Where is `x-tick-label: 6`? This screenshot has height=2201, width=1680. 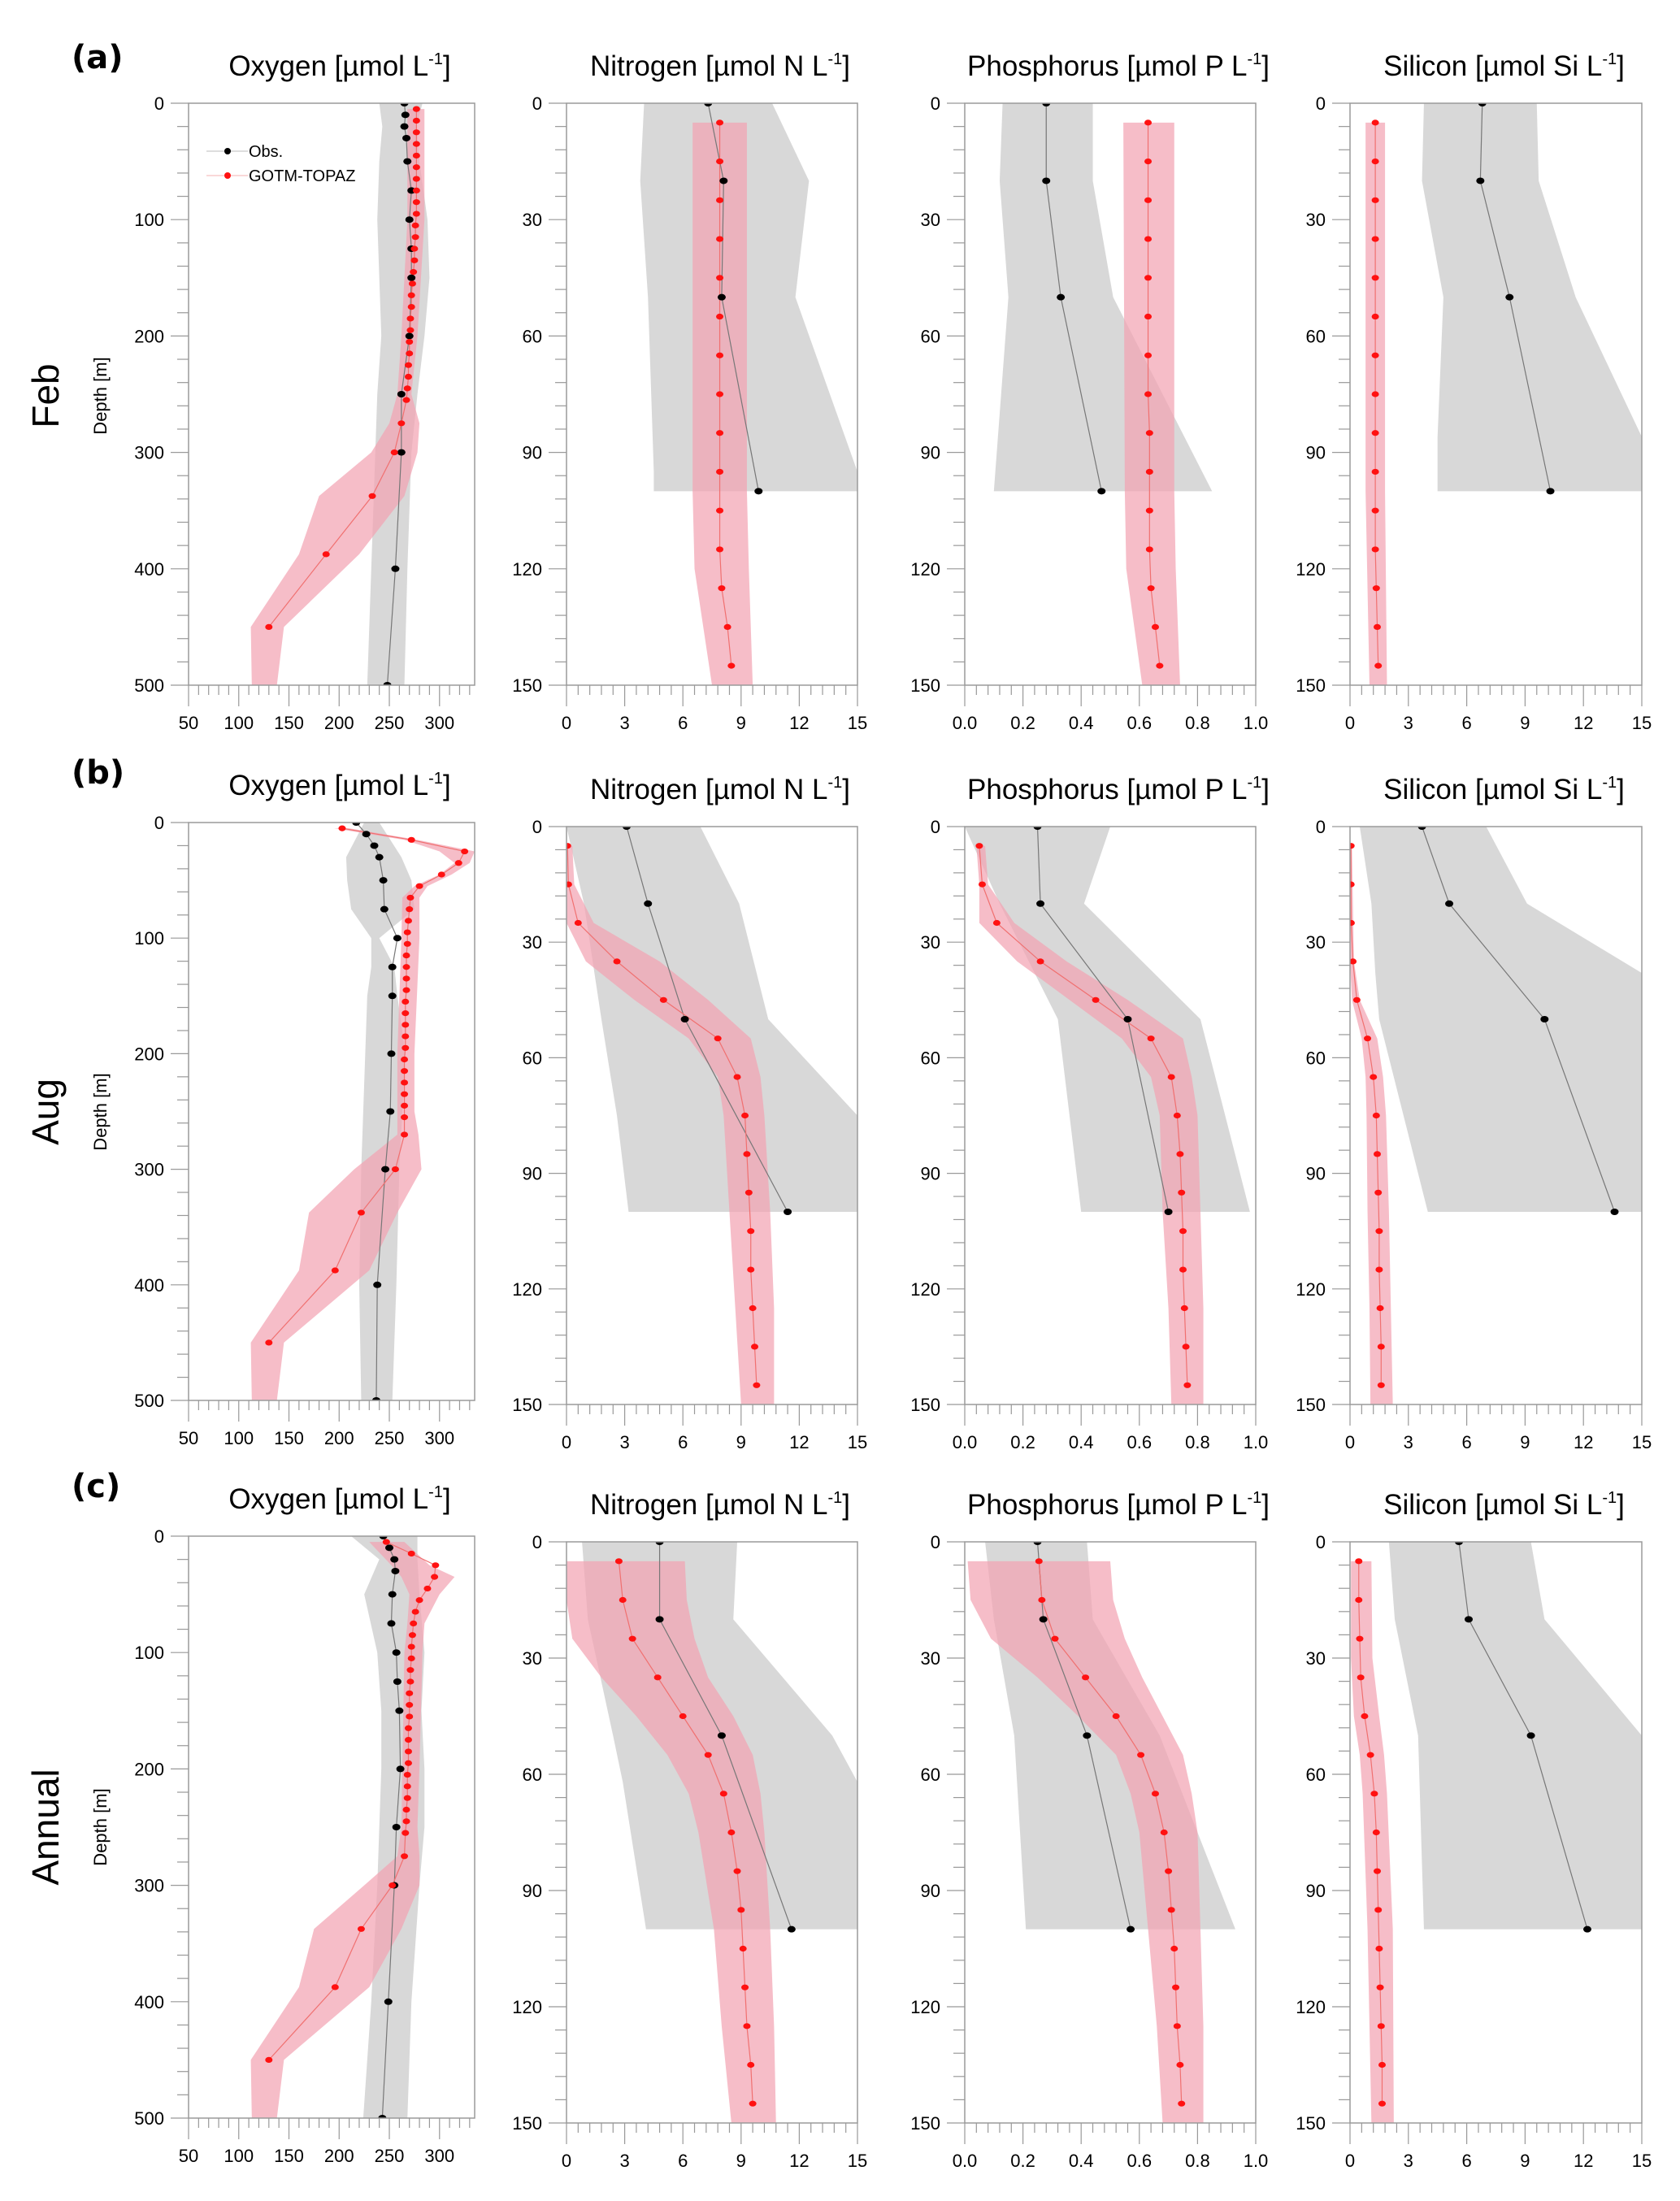
x-tick-label: 6 is located at coordinates (683, 1442).